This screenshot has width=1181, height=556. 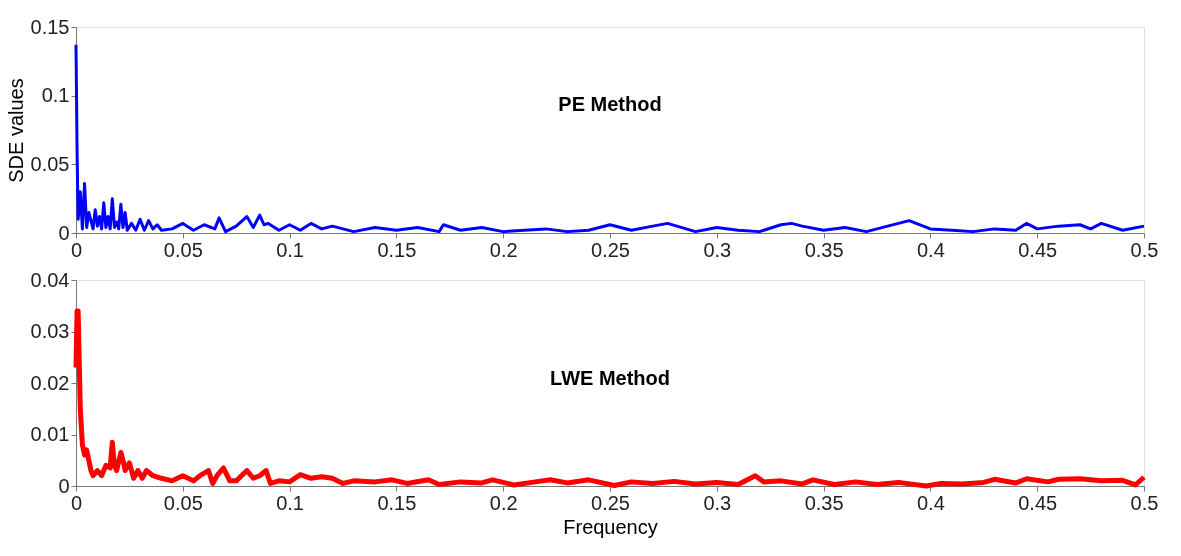 I want to click on y-tick-label: 0.03, so click(x=50, y=331).